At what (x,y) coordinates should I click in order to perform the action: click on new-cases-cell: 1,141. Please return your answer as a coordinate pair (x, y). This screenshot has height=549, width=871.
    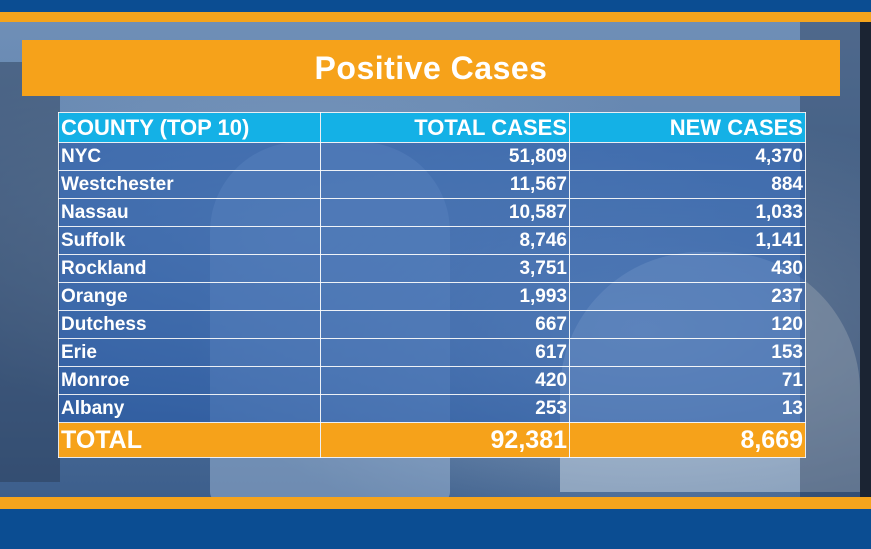
    Looking at the image, I should click on (687, 240).